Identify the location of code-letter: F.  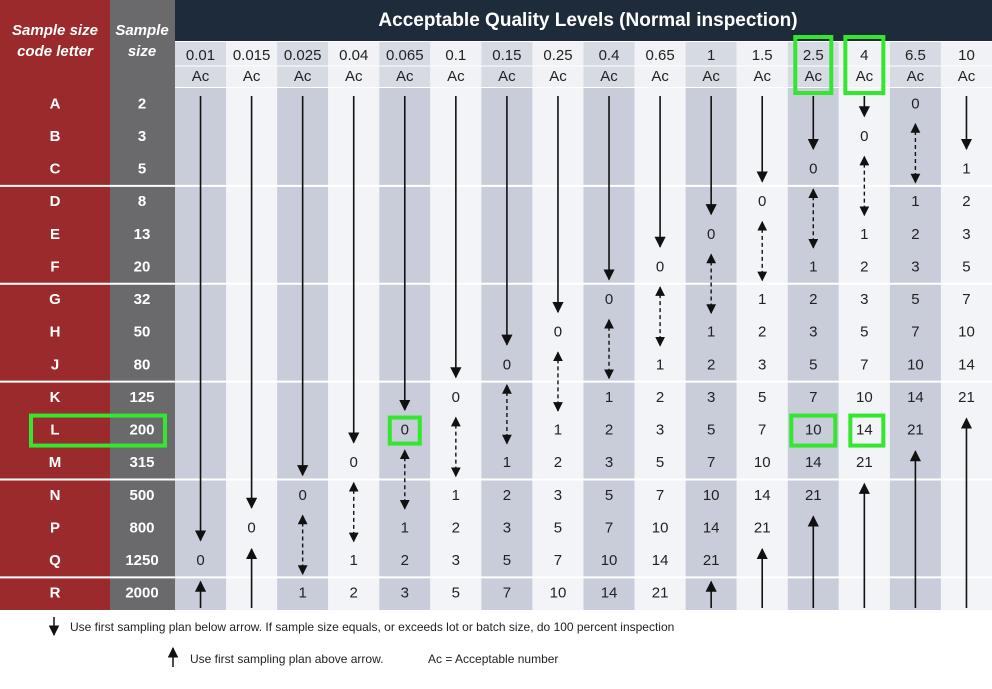
(54, 266).